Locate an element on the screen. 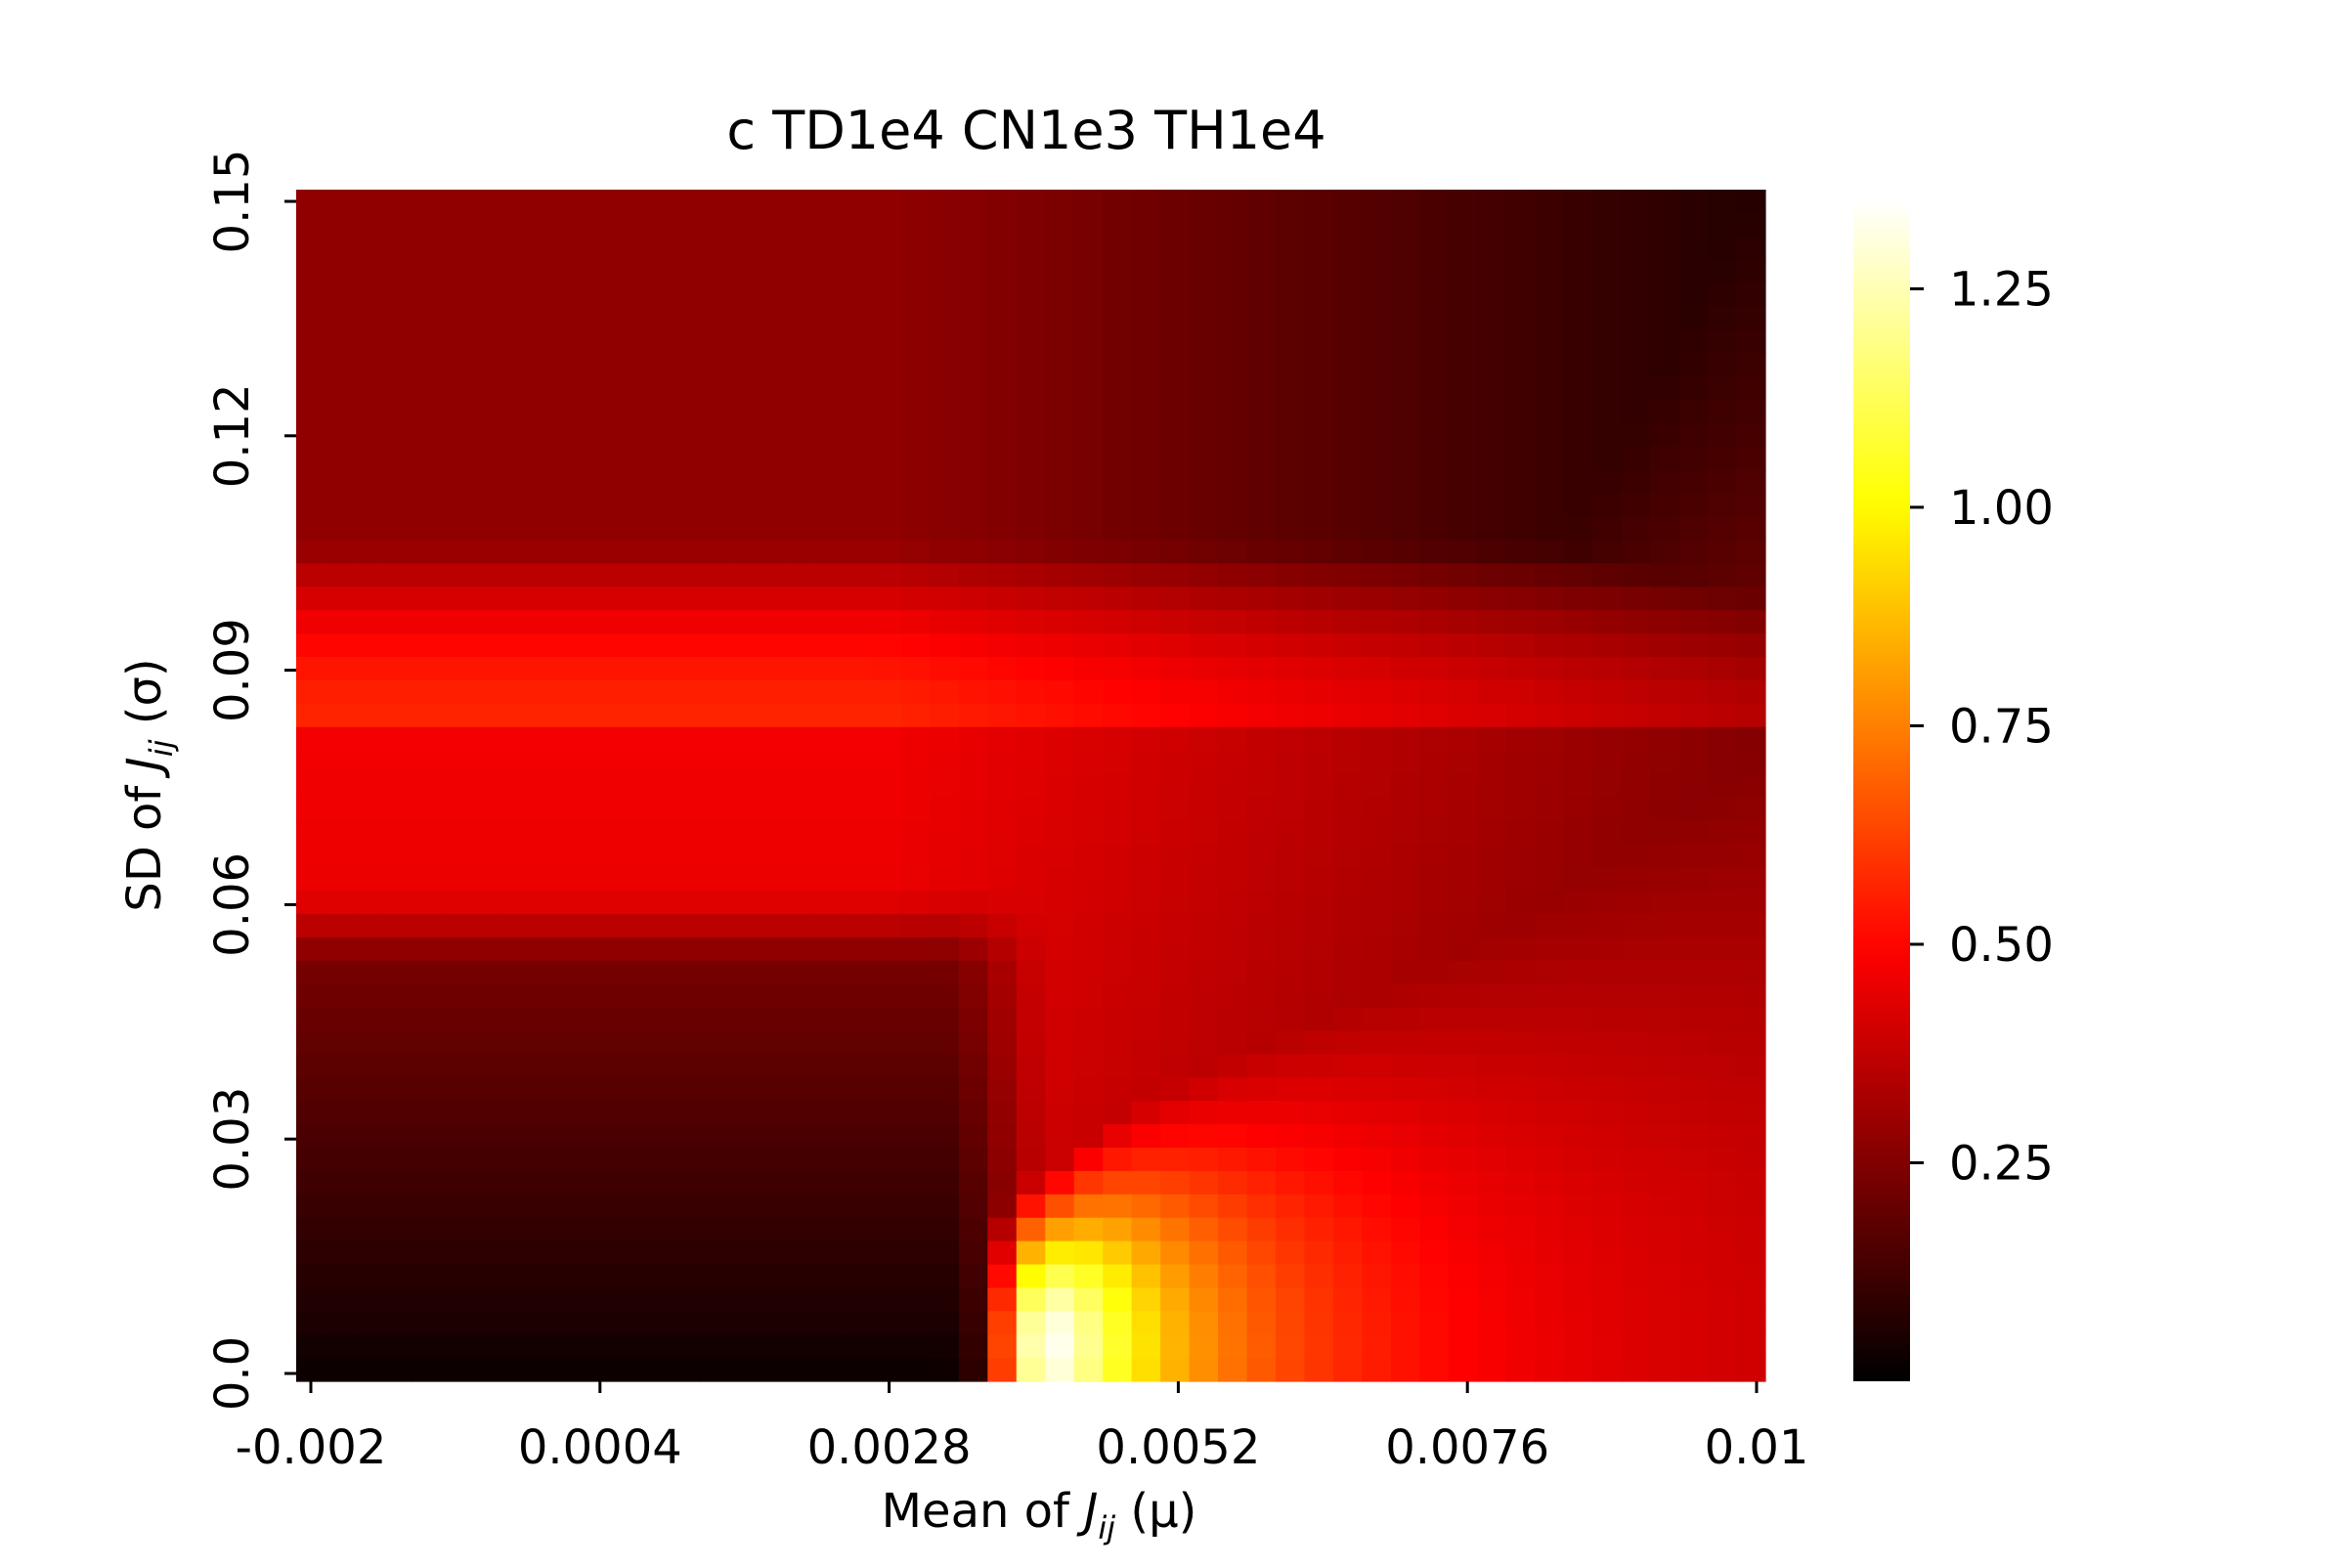  y-tick-label: 0.06 is located at coordinates (233, 904).